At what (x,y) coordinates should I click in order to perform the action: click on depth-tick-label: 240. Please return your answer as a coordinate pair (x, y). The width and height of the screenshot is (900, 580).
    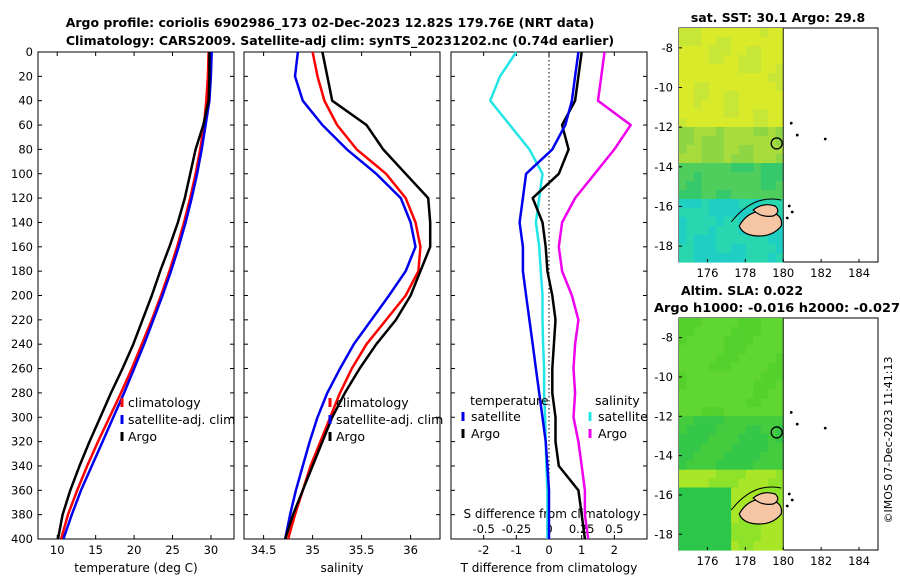
    Looking at the image, I should click on (22, 344).